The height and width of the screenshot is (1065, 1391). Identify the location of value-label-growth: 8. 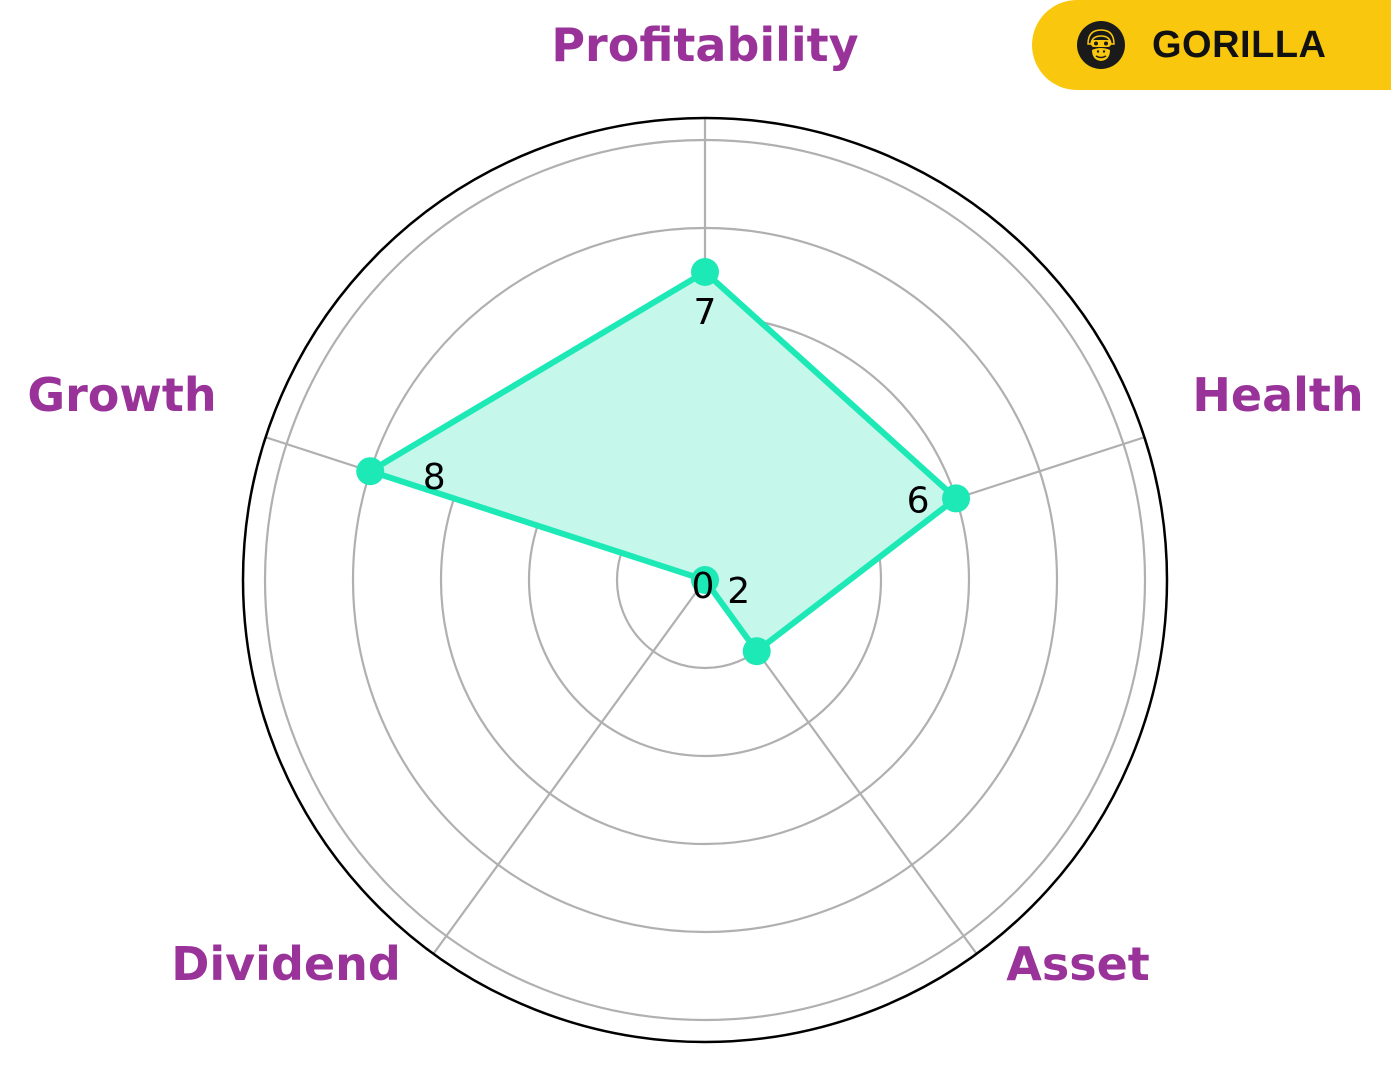
(434, 477).